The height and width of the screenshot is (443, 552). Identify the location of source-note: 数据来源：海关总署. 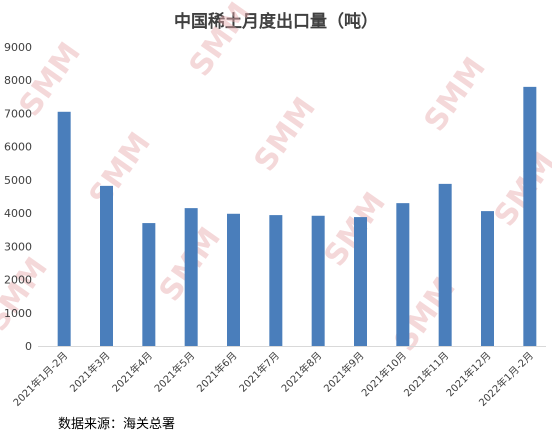
(117, 424).